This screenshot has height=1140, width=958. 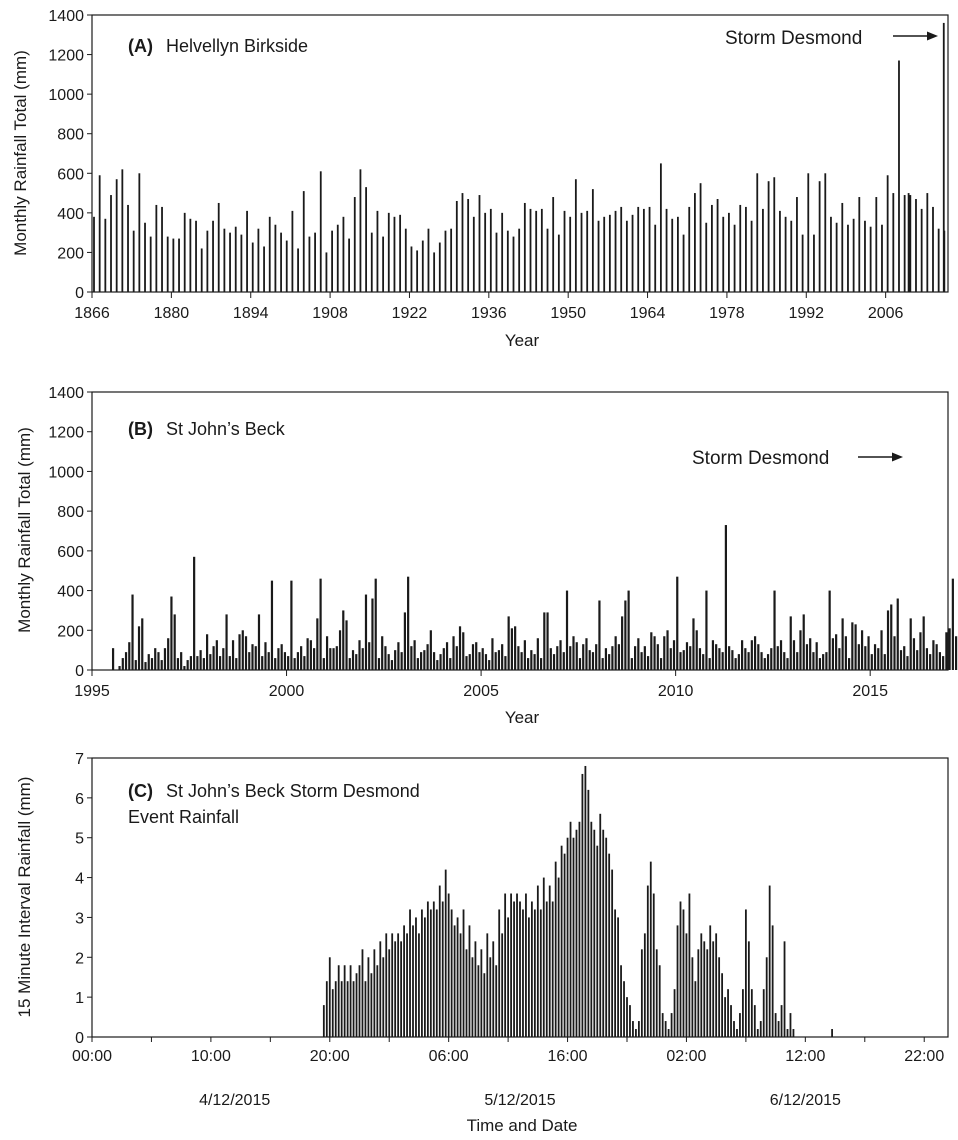 What do you see at coordinates (932, 36) in the screenshot?
I see `panel-a-annotation-arrow-head` at bounding box center [932, 36].